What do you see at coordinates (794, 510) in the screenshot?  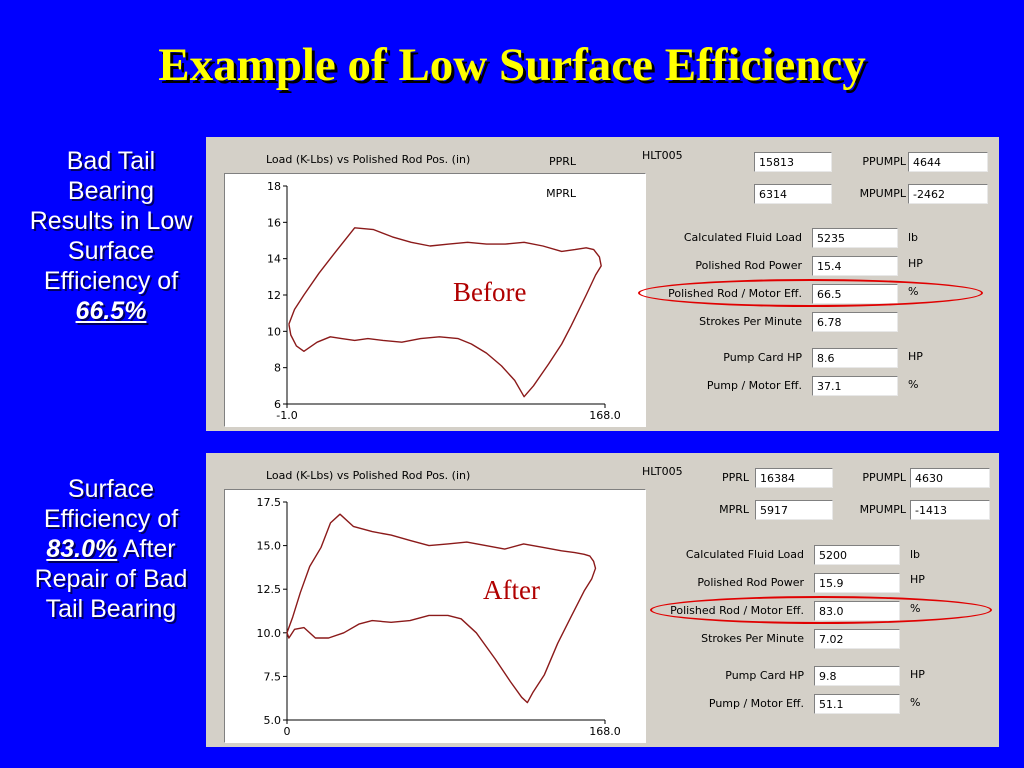 I see `mprl-field: 5917` at bounding box center [794, 510].